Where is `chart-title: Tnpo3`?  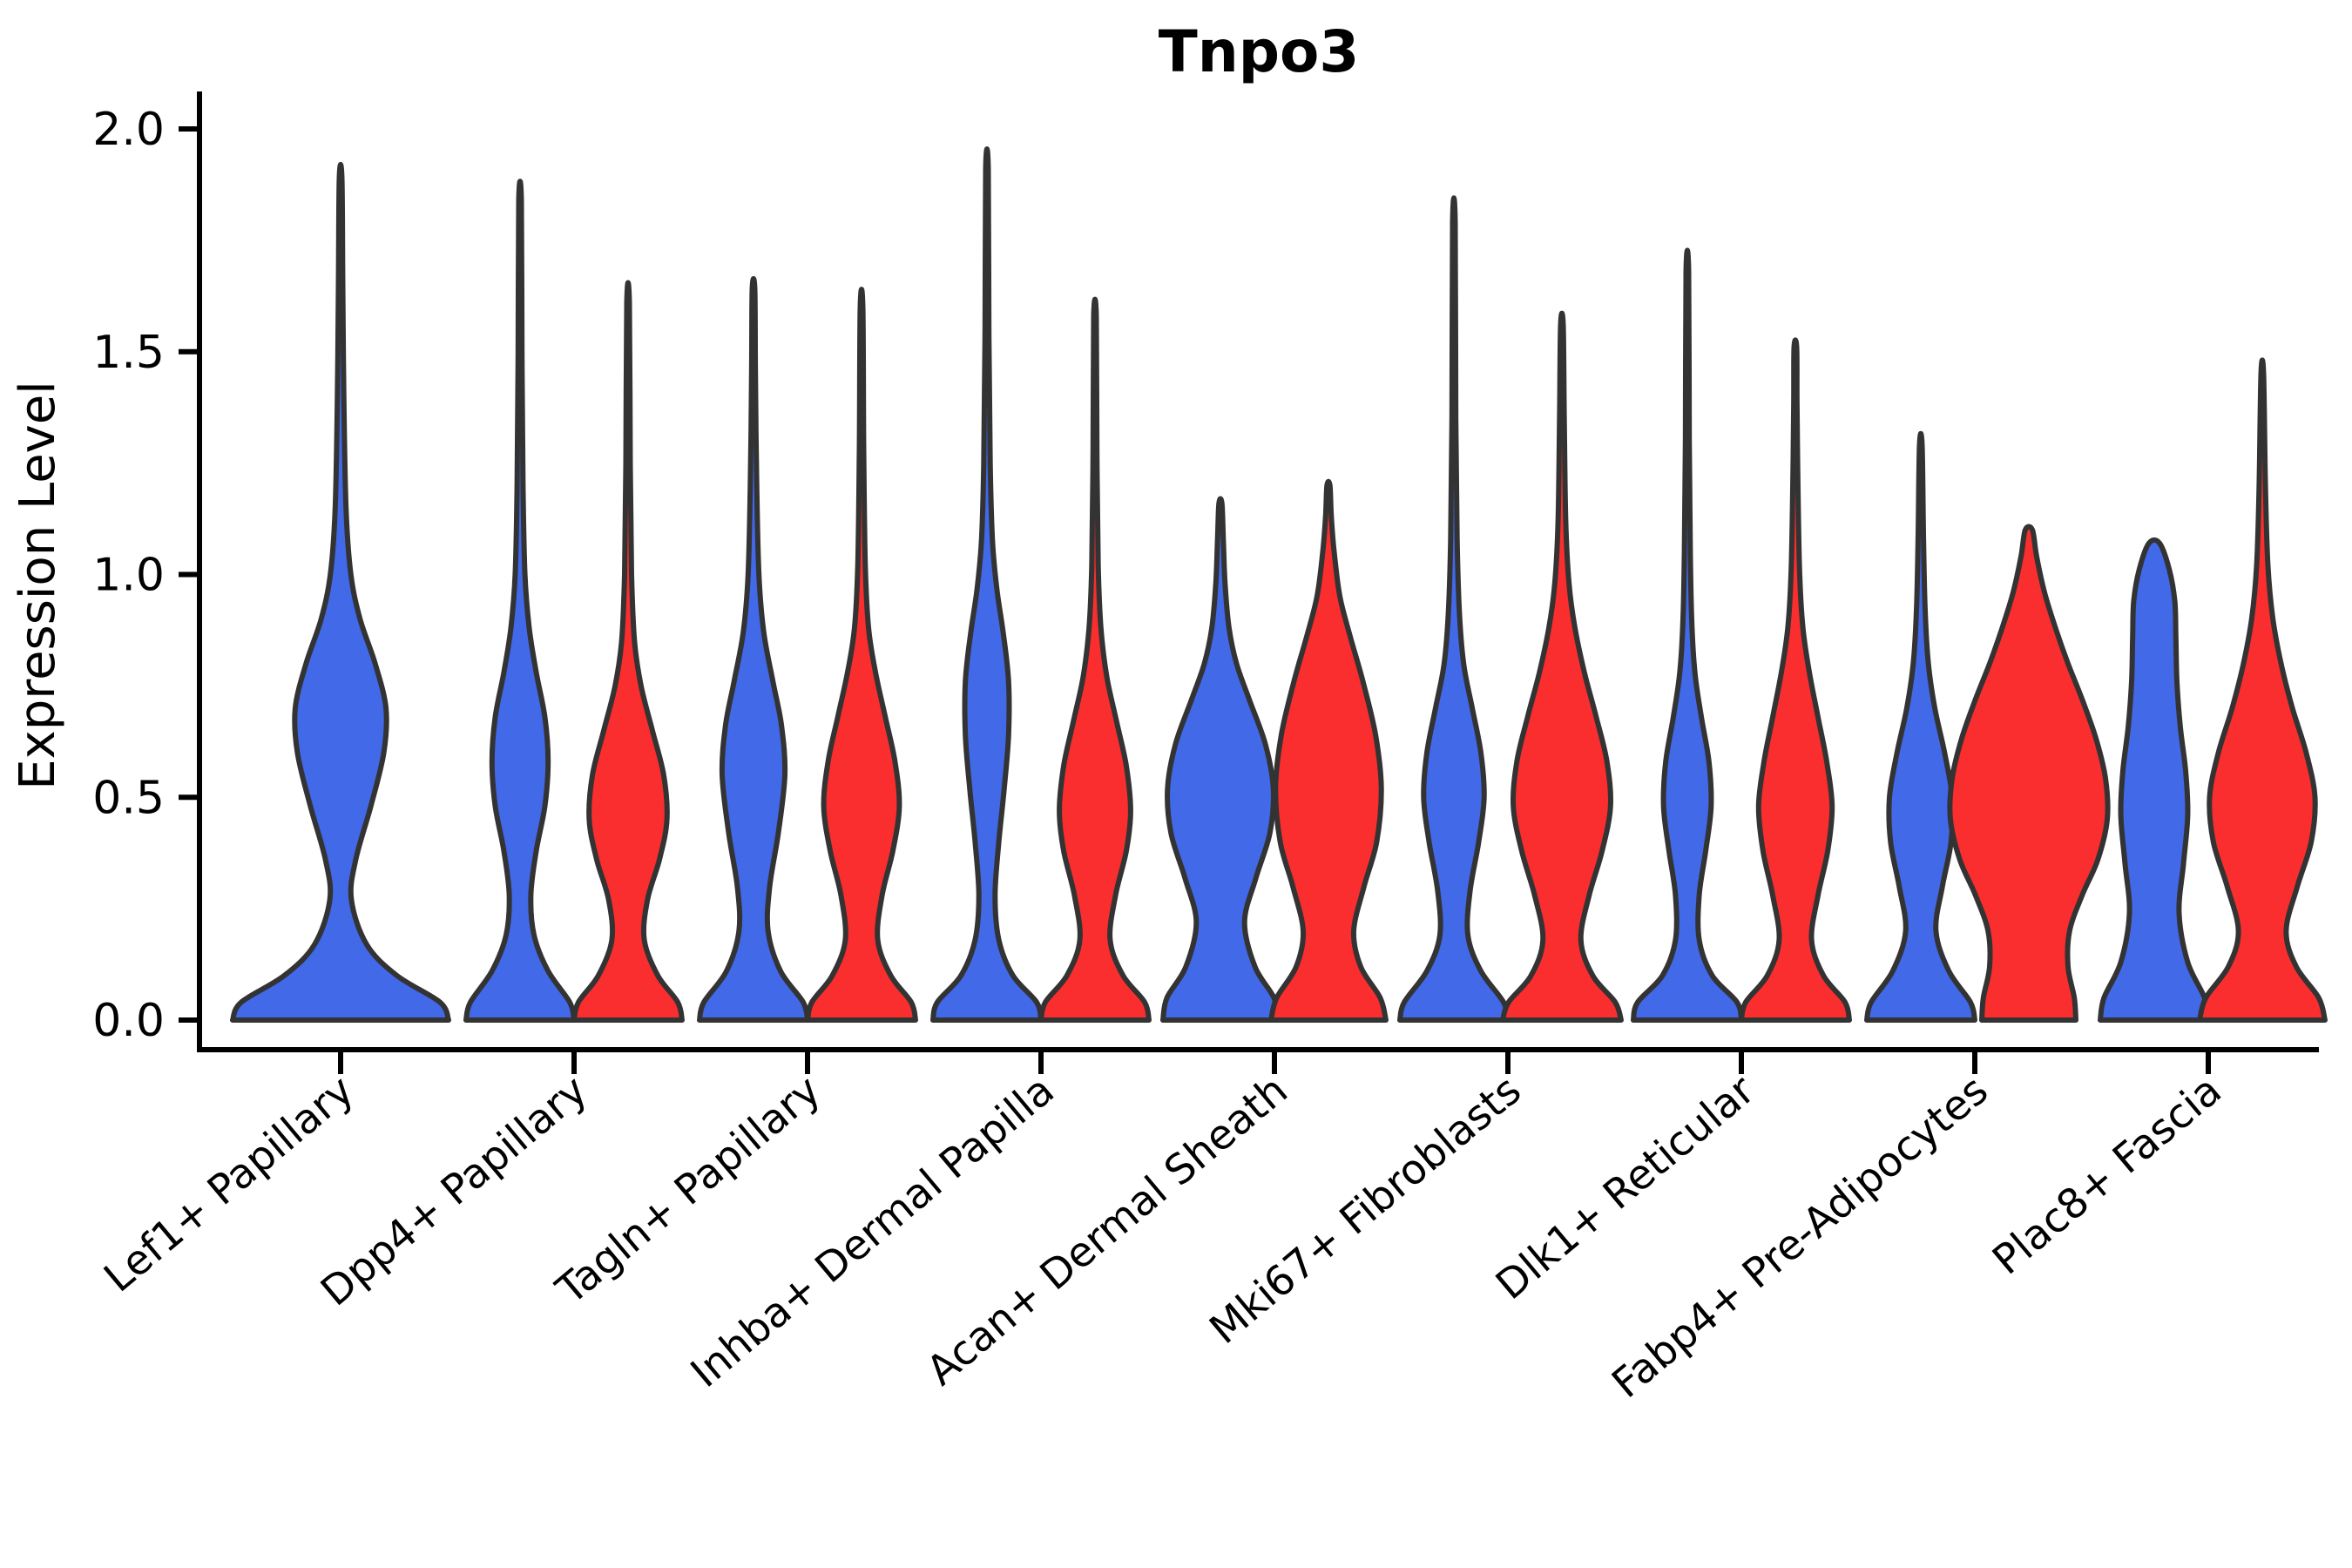 chart-title: Tnpo3 is located at coordinates (1260, 52).